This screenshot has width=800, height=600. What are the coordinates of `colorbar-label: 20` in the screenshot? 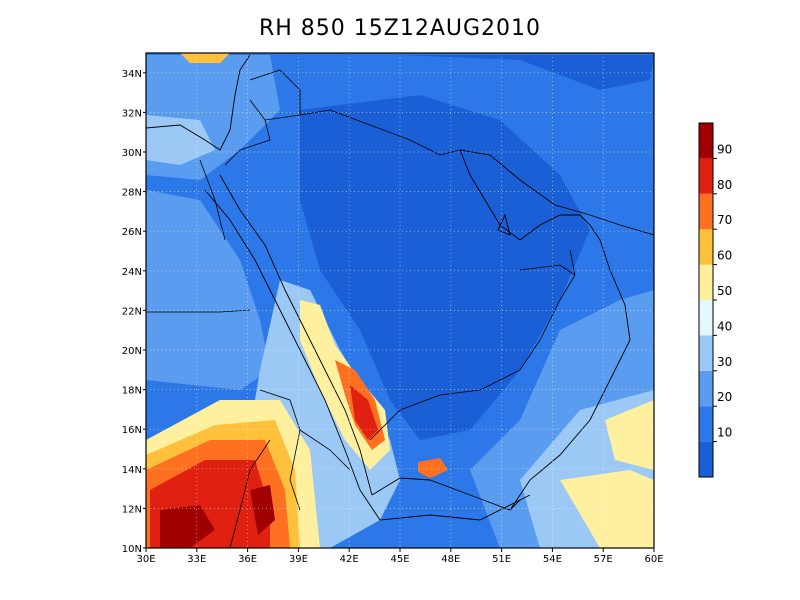 It's located at (724, 397).